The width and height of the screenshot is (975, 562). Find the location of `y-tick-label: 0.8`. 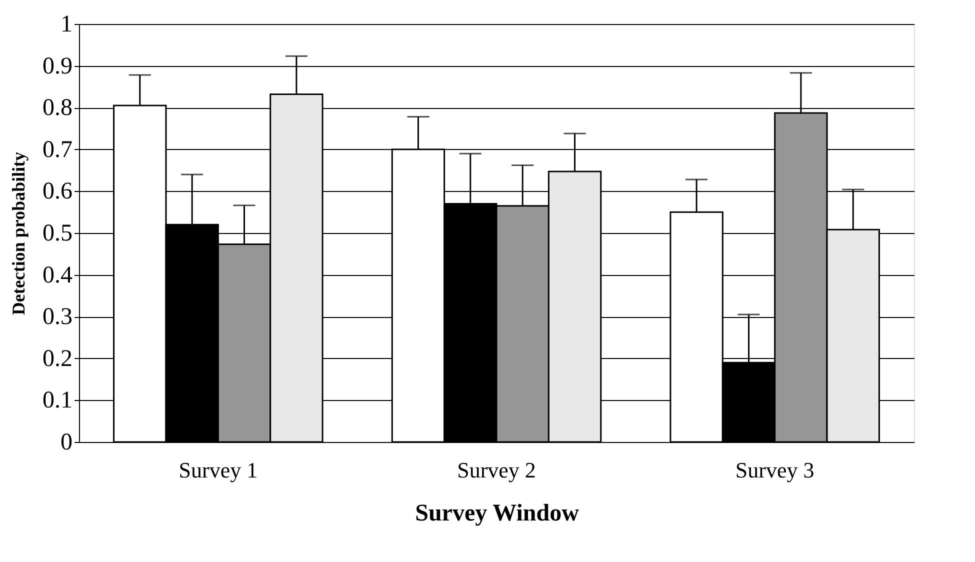

y-tick-label: 0.8 is located at coordinates (57, 108).